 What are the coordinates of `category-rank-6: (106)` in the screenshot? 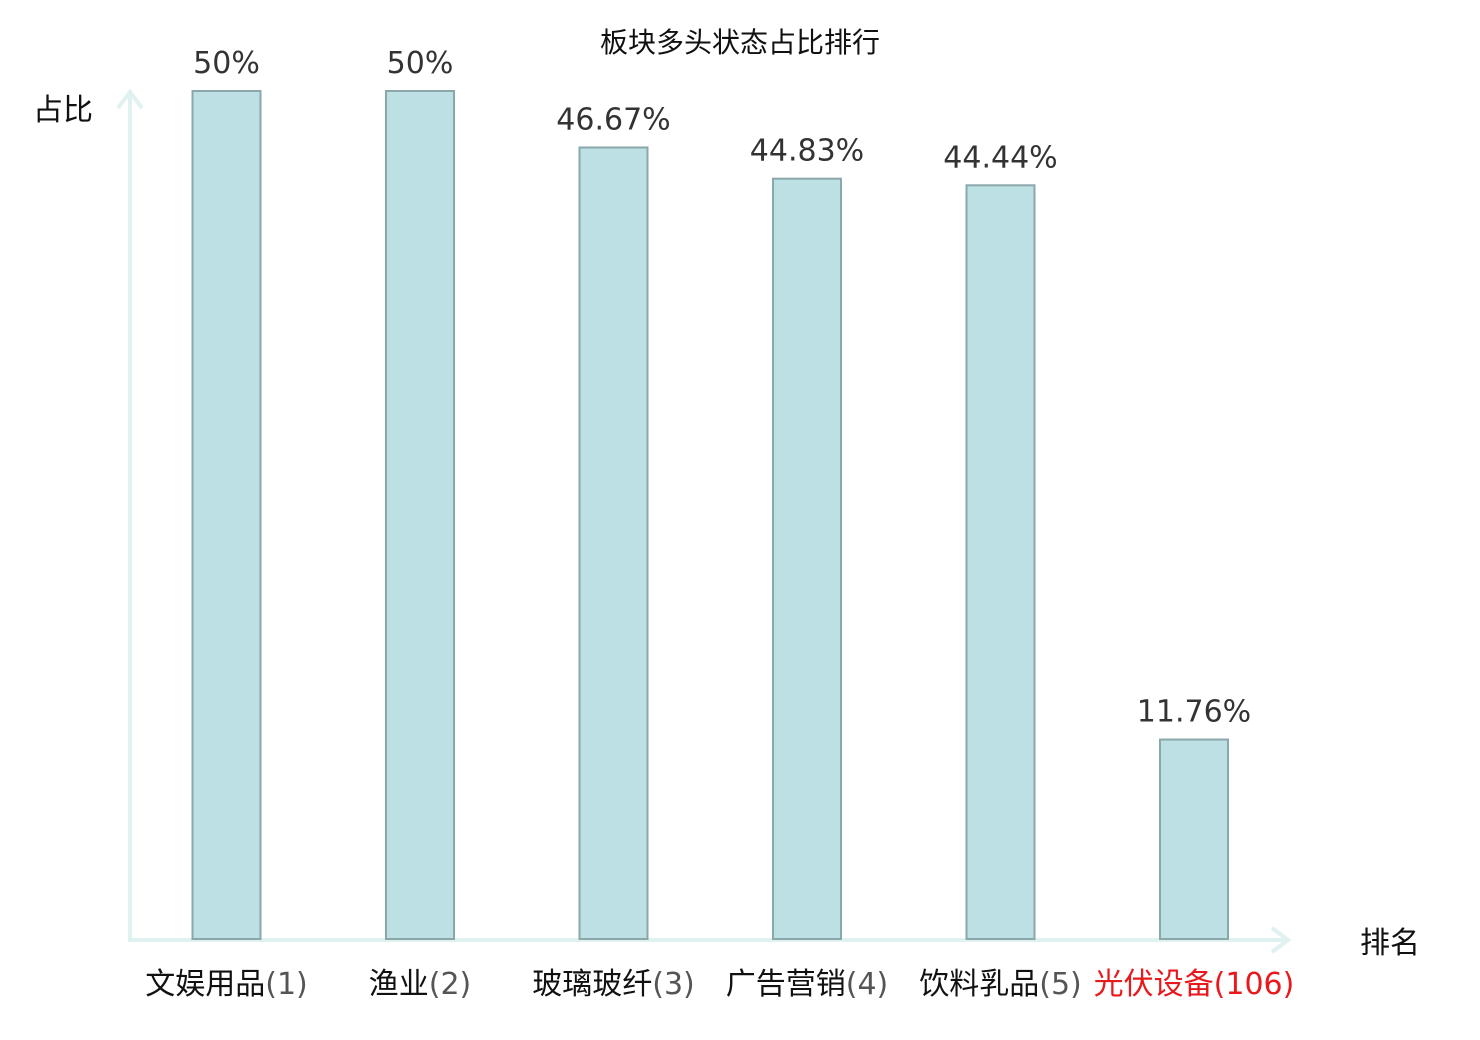 It's located at (1254, 984).